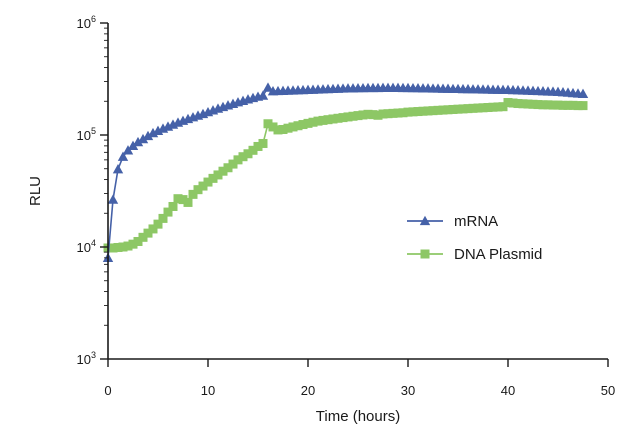 The width and height of the screenshot is (636, 440). Describe the element at coordinates (425, 254) in the screenshot. I see `legend-marker` at that location.